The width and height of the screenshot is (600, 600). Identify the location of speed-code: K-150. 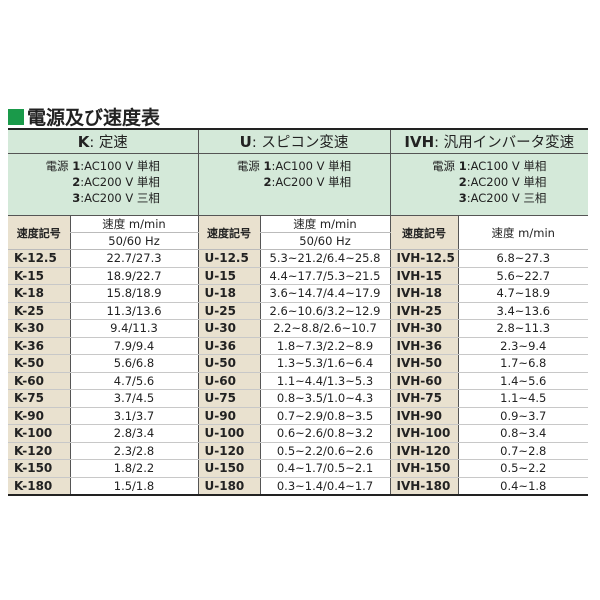
(39, 468).